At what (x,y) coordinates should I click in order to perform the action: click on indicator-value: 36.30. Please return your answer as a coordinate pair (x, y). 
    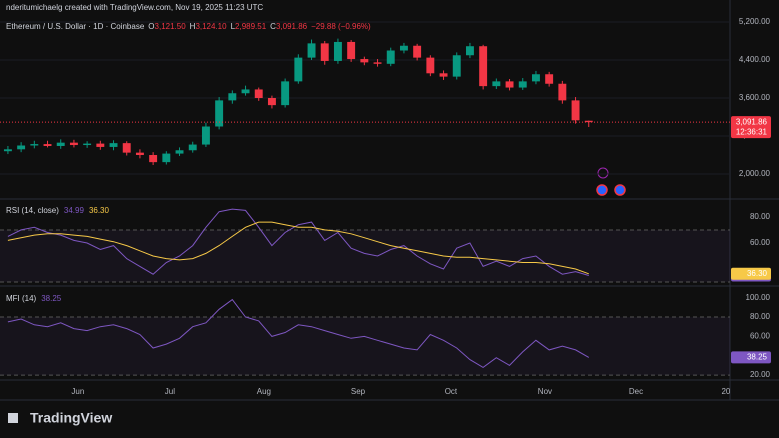
    Looking at the image, I should click on (99, 210).